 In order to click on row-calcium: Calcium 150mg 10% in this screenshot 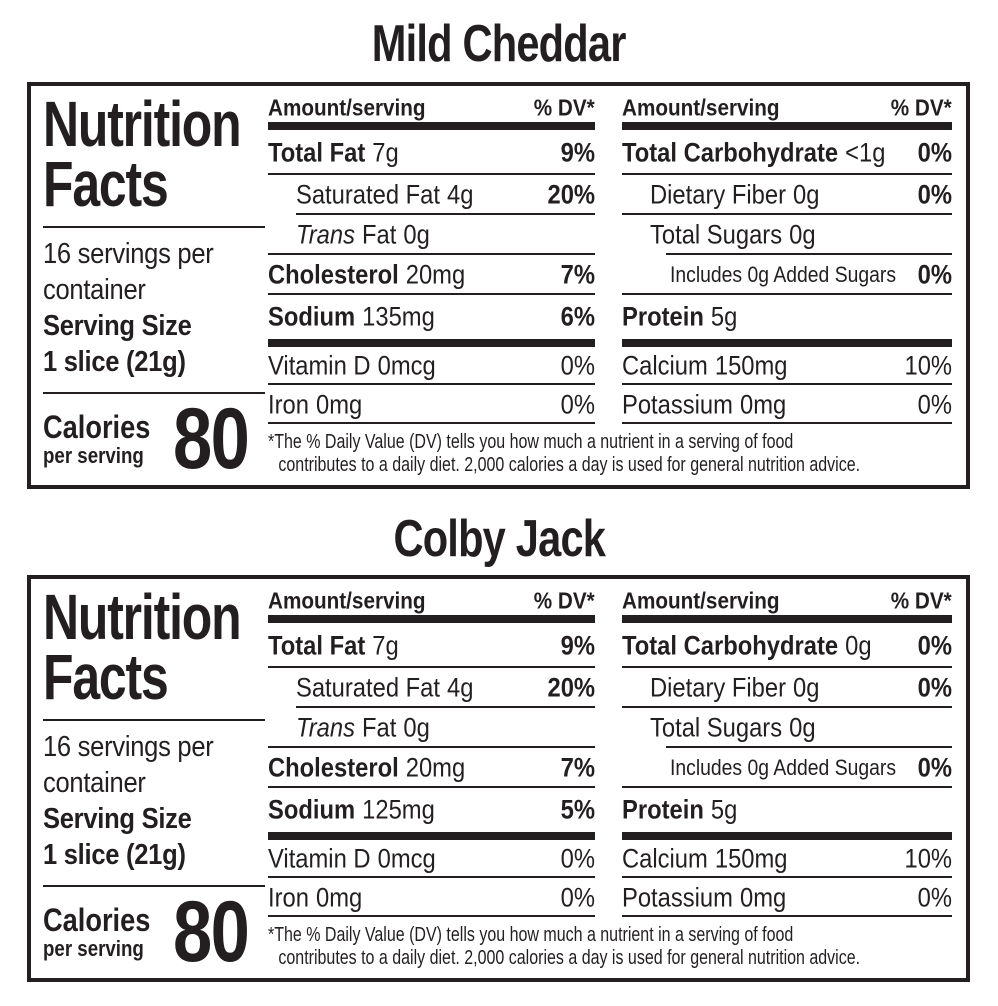, I will do `click(787, 366)`.